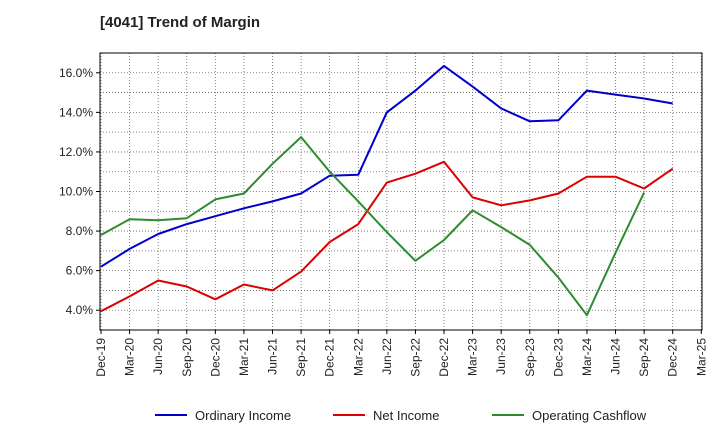 The height and width of the screenshot is (440, 720). What do you see at coordinates (80, 310) in the screenshot?
I see `y-tick-label: 4.0%` at bounding box center [80, 310].